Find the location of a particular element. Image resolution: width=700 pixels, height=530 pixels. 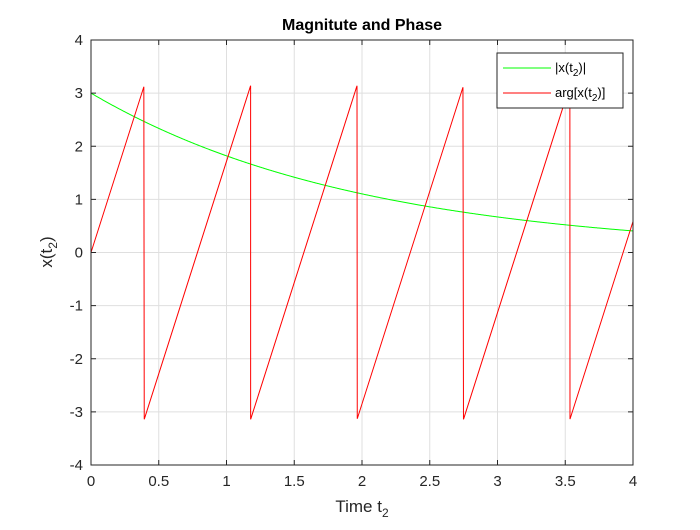

legend-label-phase: arg[x(t2)] is located at coordinates (580, 94).